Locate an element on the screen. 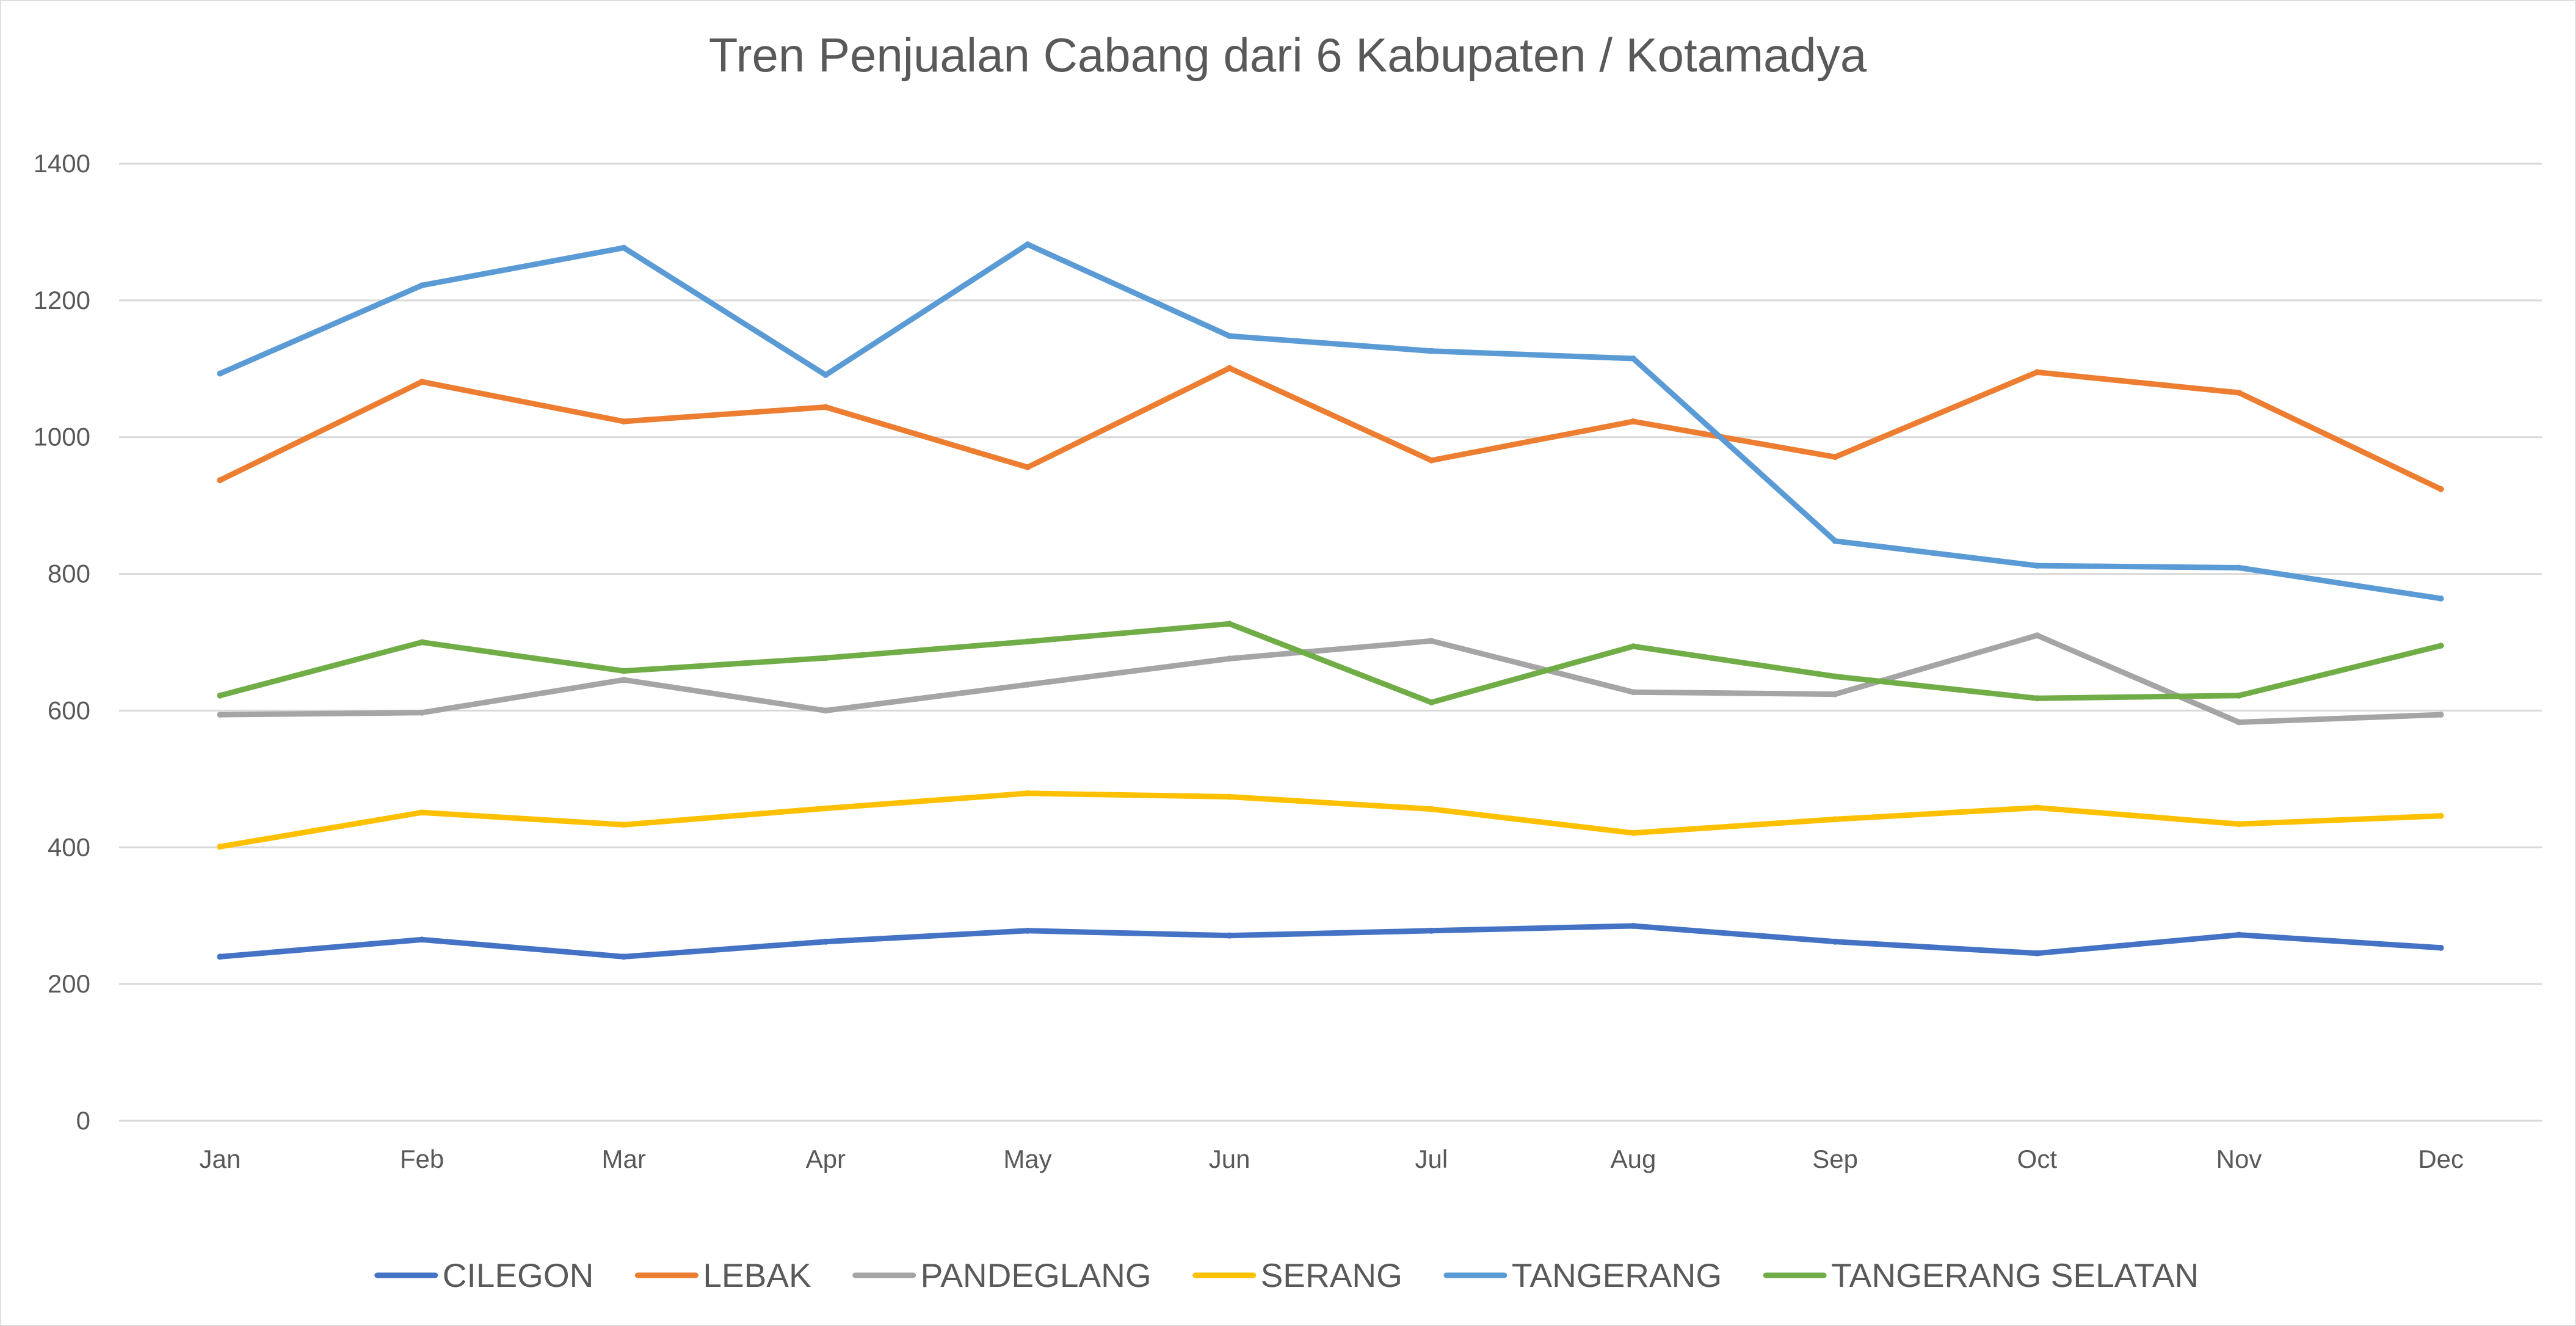  x-axis-tick-labels: Jan Feb Mar Apr May Jun Jul Aug Sep Oct Nov Dec is located at coordinates (1331, 1159).